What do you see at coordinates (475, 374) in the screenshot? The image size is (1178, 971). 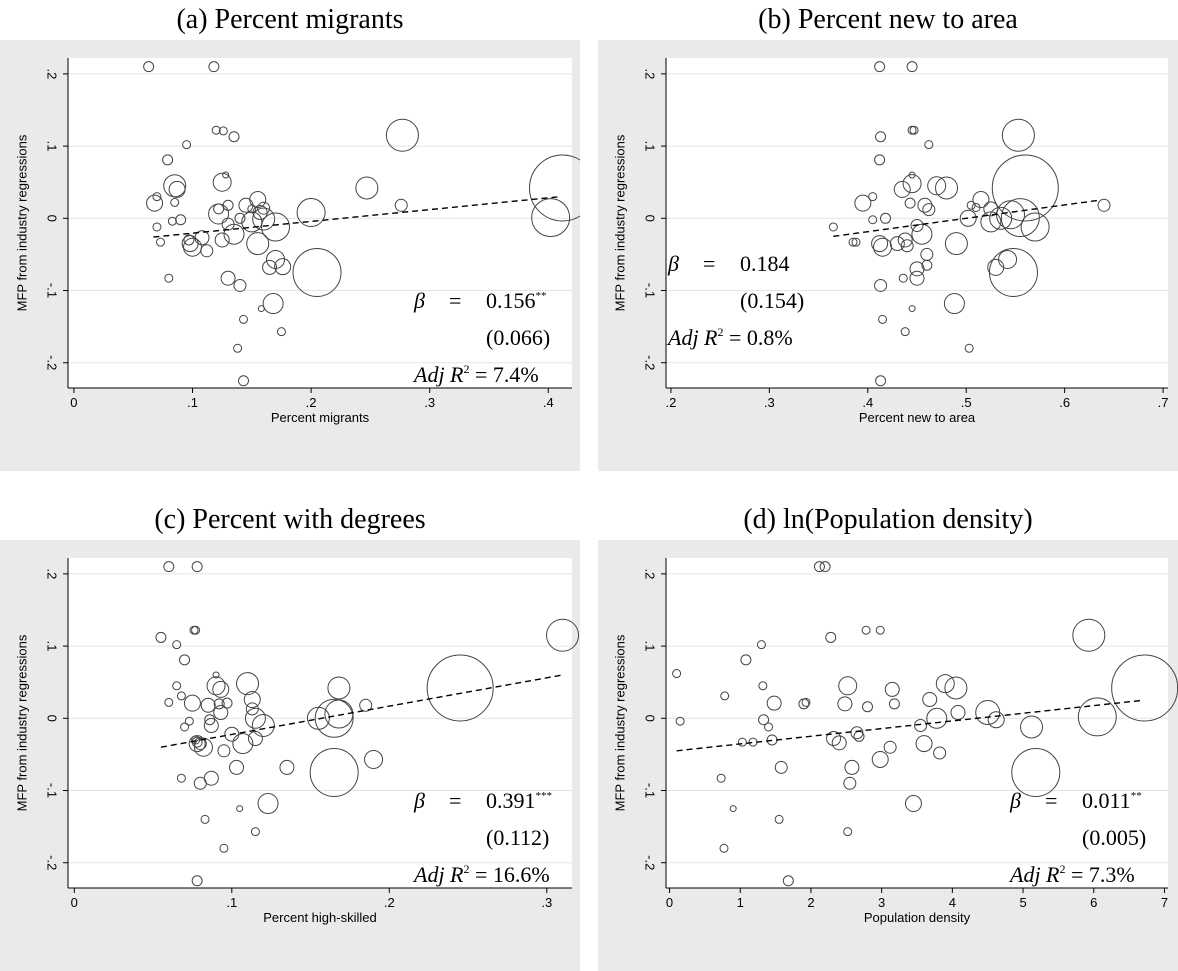 I see `adjusted-r-squared: Adj R2 = 7.4%` at bounding box center [475, 374].